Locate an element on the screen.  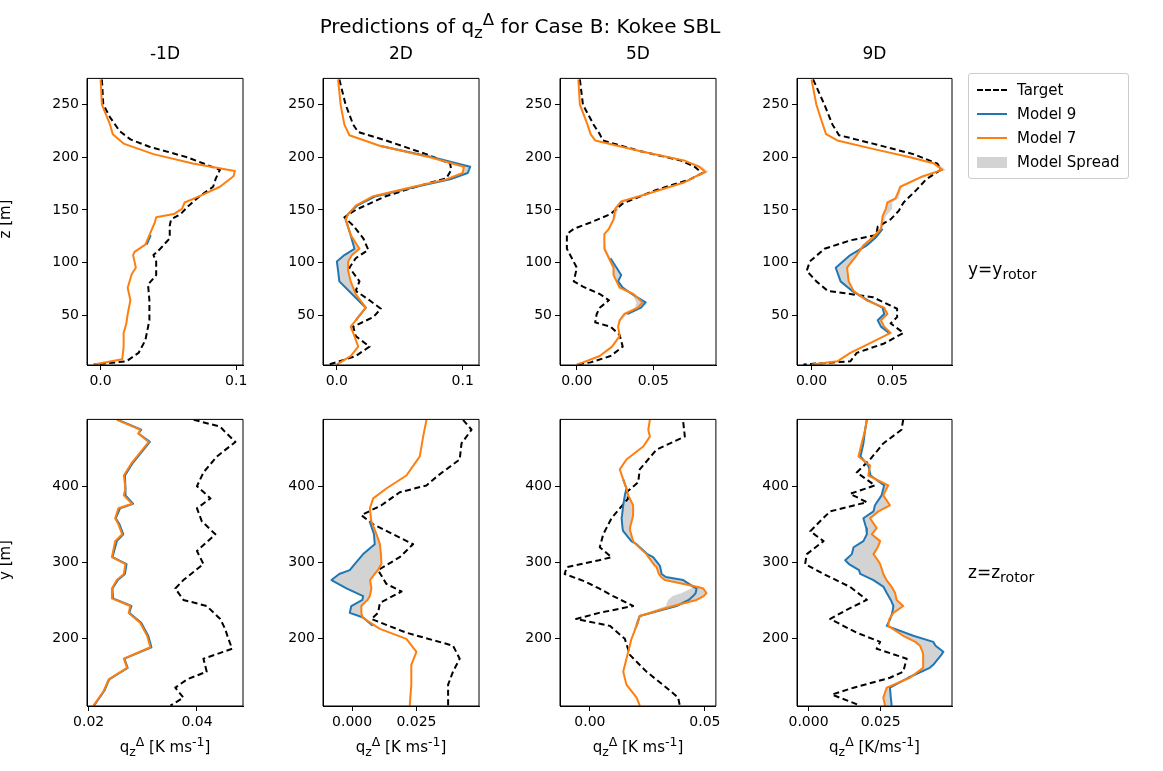
x-tick-label: 0.04 is located at coordinates (197, 721).